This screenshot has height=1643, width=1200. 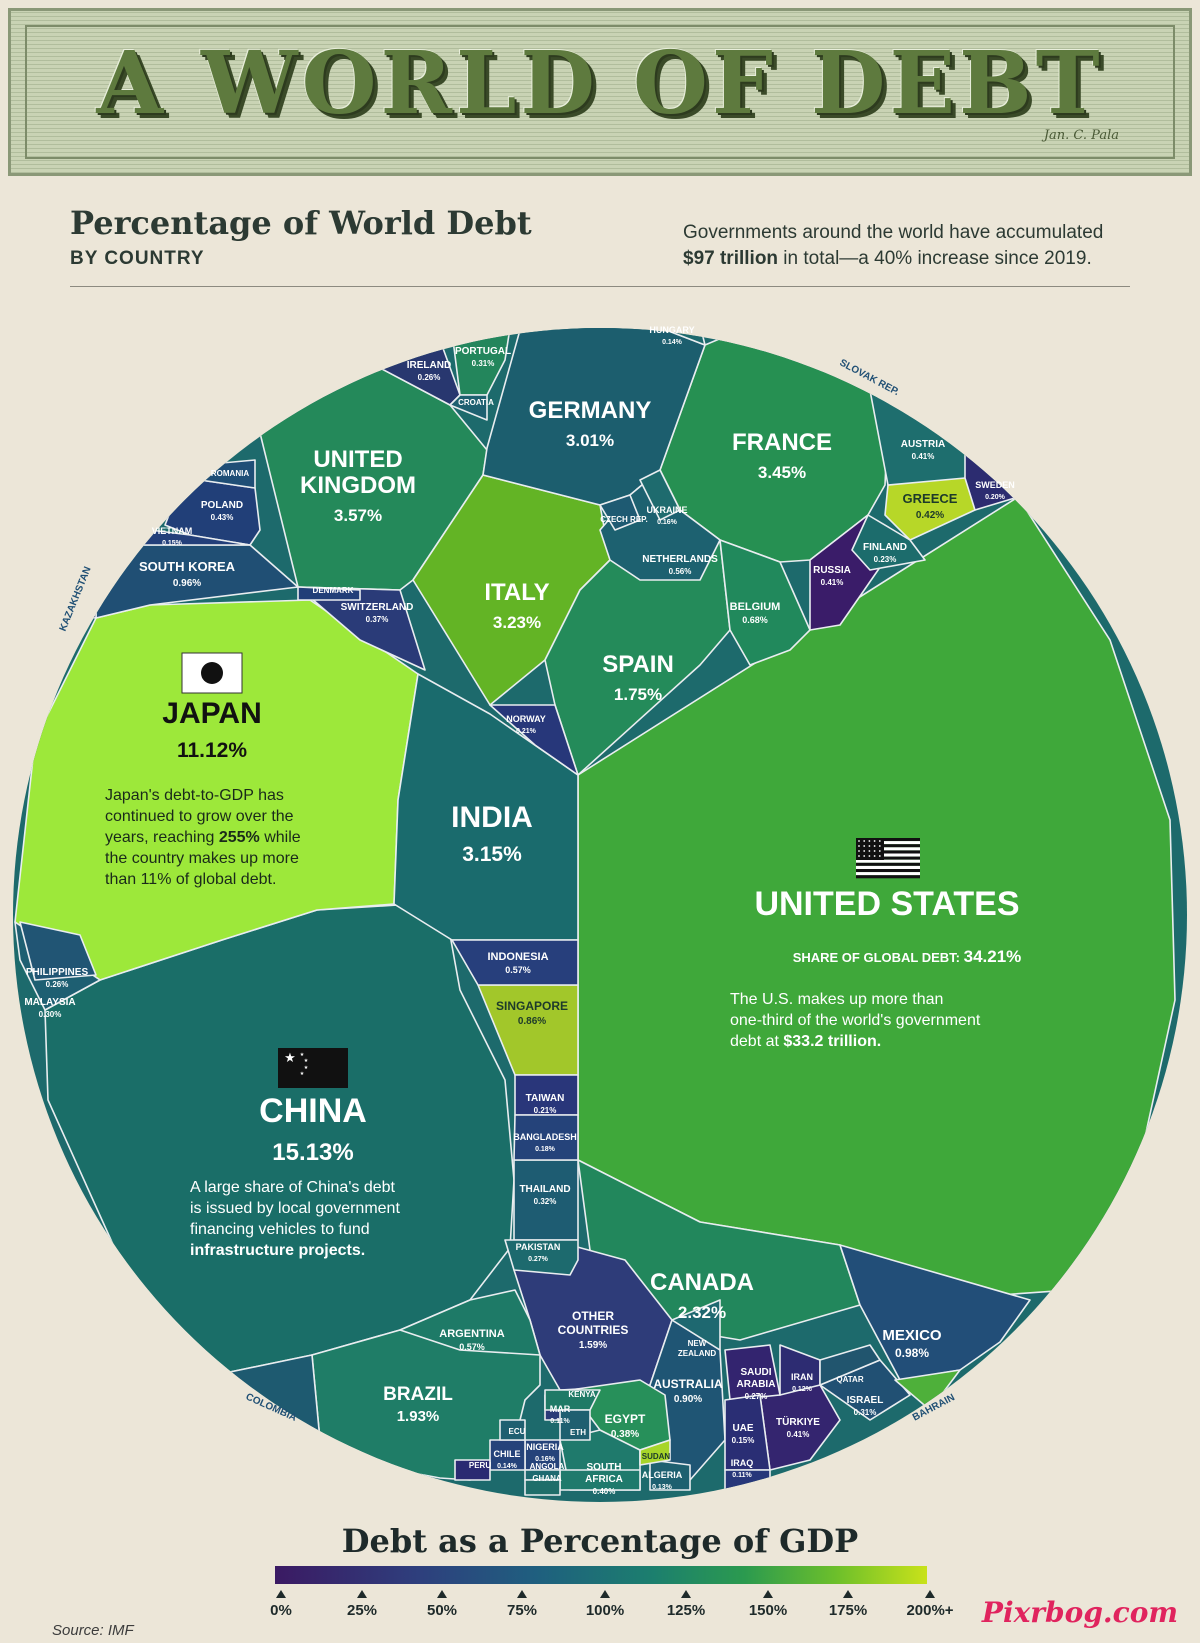 What do you see at coordinates (832, 582) in the screenshot?
I see `country-share-russia: 0.41%` at bounding box center [832, 582].